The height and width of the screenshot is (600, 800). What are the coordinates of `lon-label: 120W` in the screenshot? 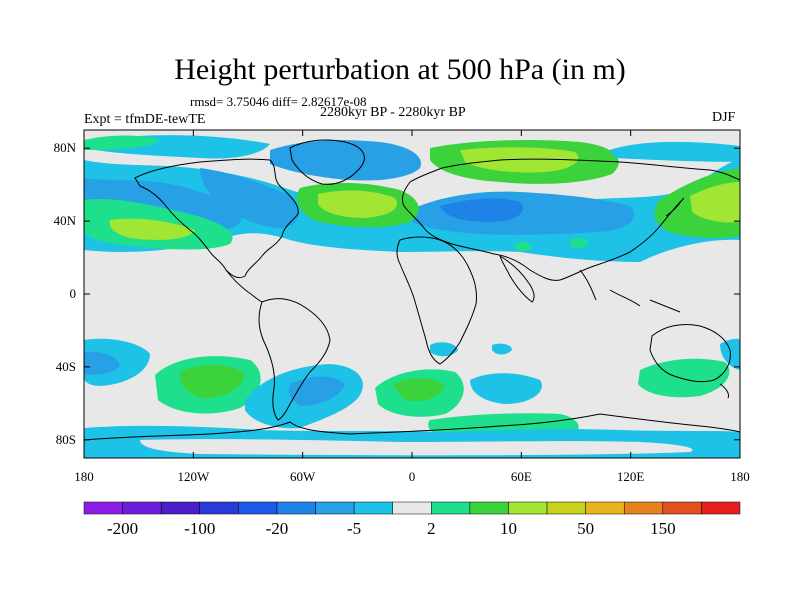 It's located at (193, 476).